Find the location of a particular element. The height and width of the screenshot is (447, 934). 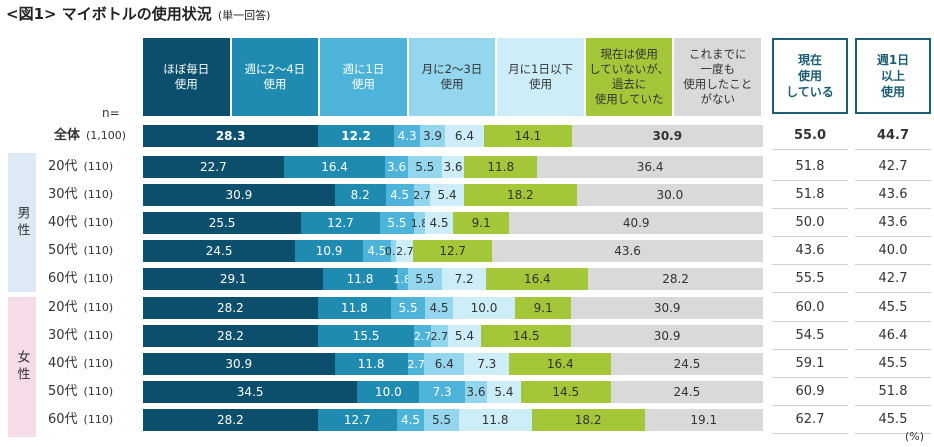

bar-value-label: 10.9 is located at coordinates (329, 251).